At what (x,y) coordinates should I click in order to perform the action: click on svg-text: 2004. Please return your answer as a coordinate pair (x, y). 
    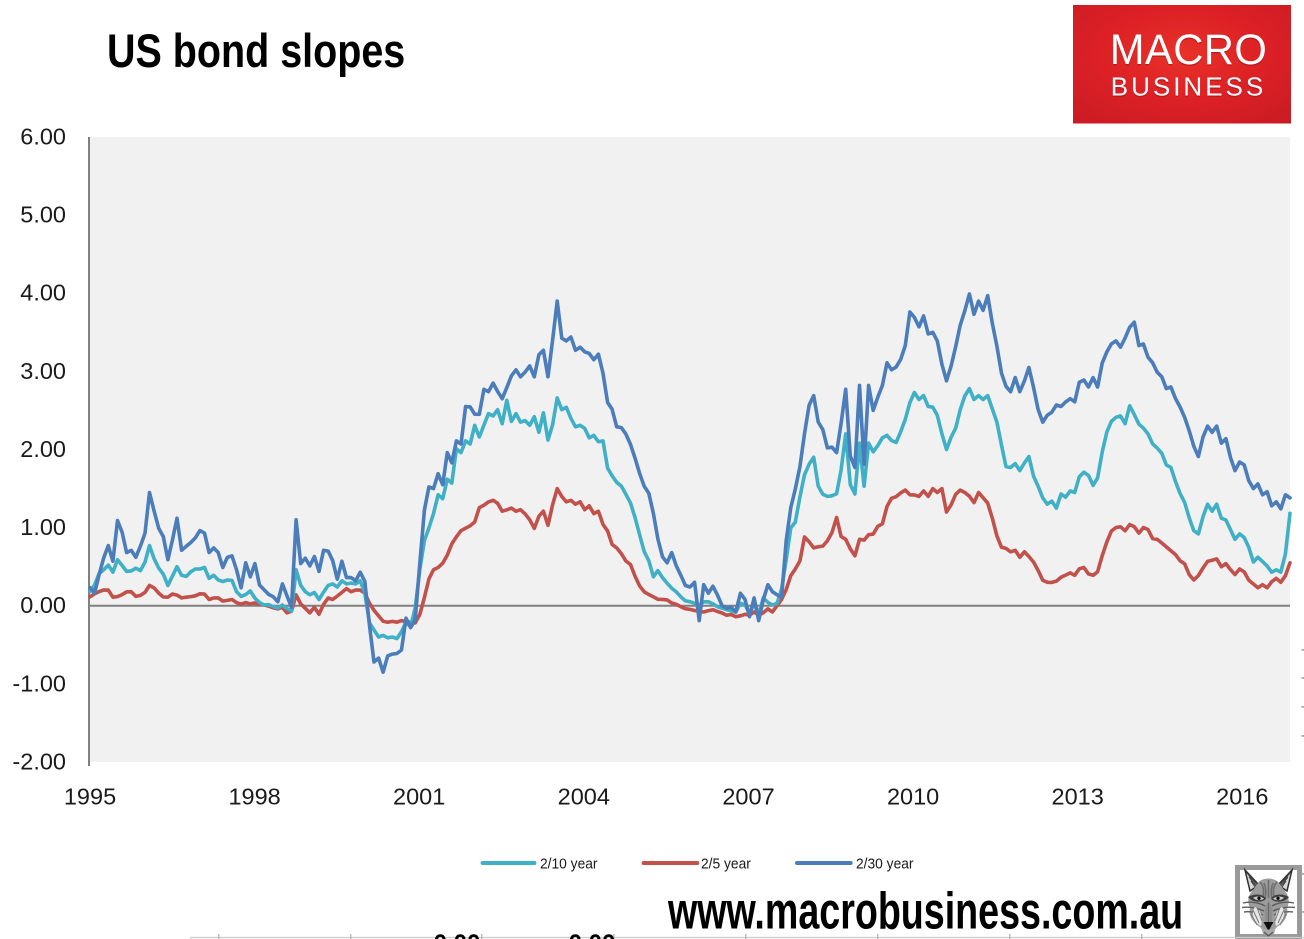
    Looking at the image, I should click on (584, 797).